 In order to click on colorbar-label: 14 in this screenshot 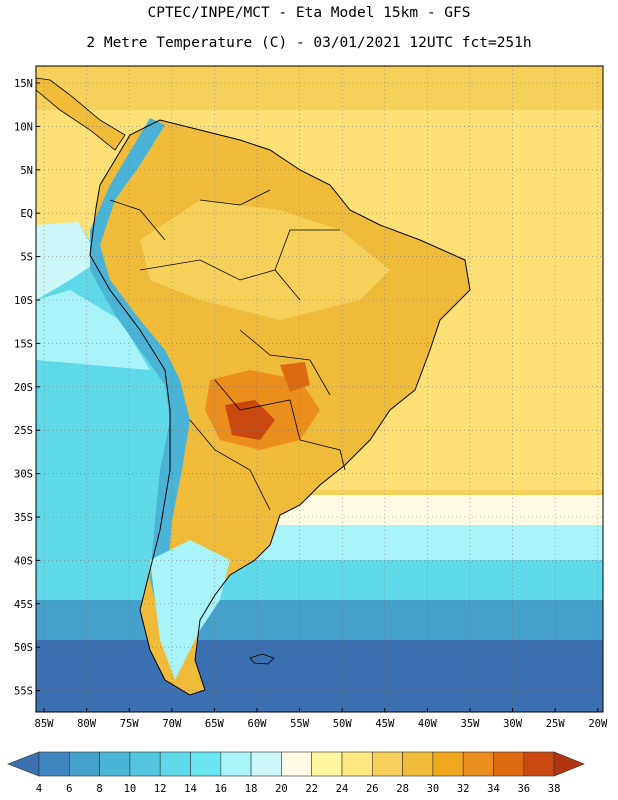, I will do `click(190, 789)`.